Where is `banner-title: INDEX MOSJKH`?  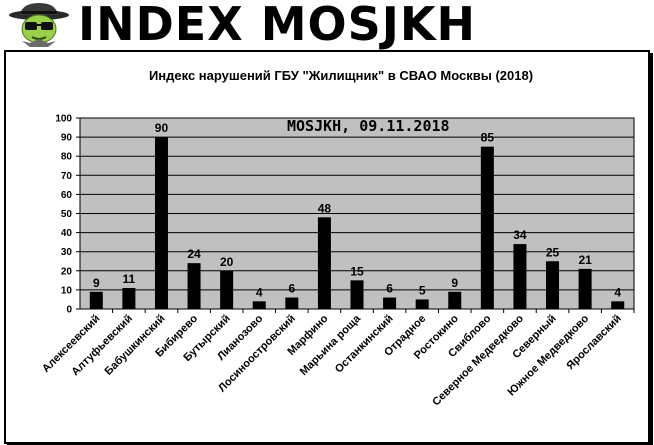 banner-title: INDEX MOSJKH is located at coordinates (277, 25).